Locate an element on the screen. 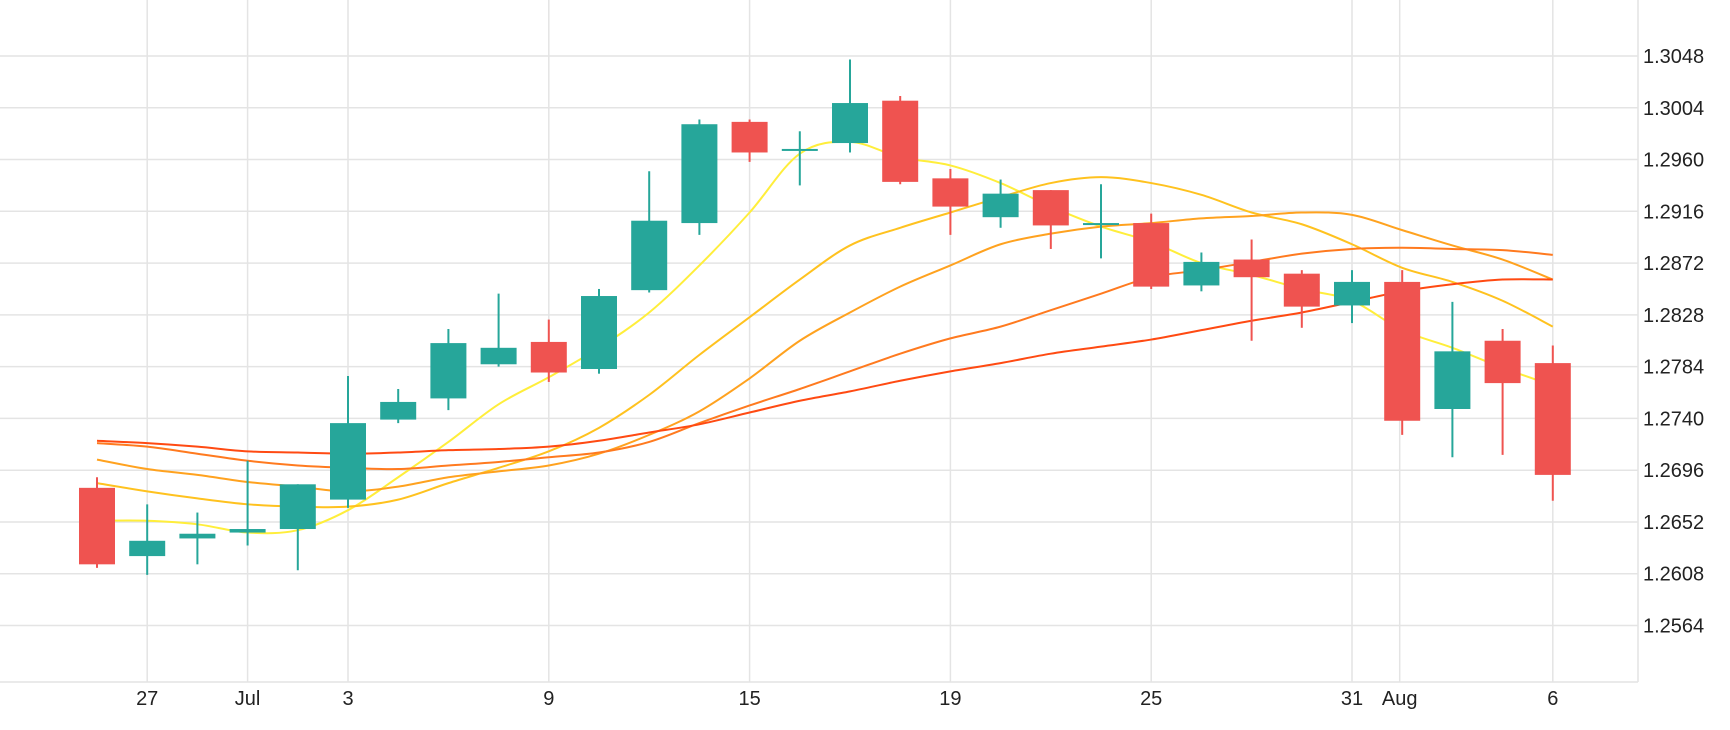 The height and width of the screenshot is (730, 1730). x-tick-label: 9 is located at coordinates (548, 699).